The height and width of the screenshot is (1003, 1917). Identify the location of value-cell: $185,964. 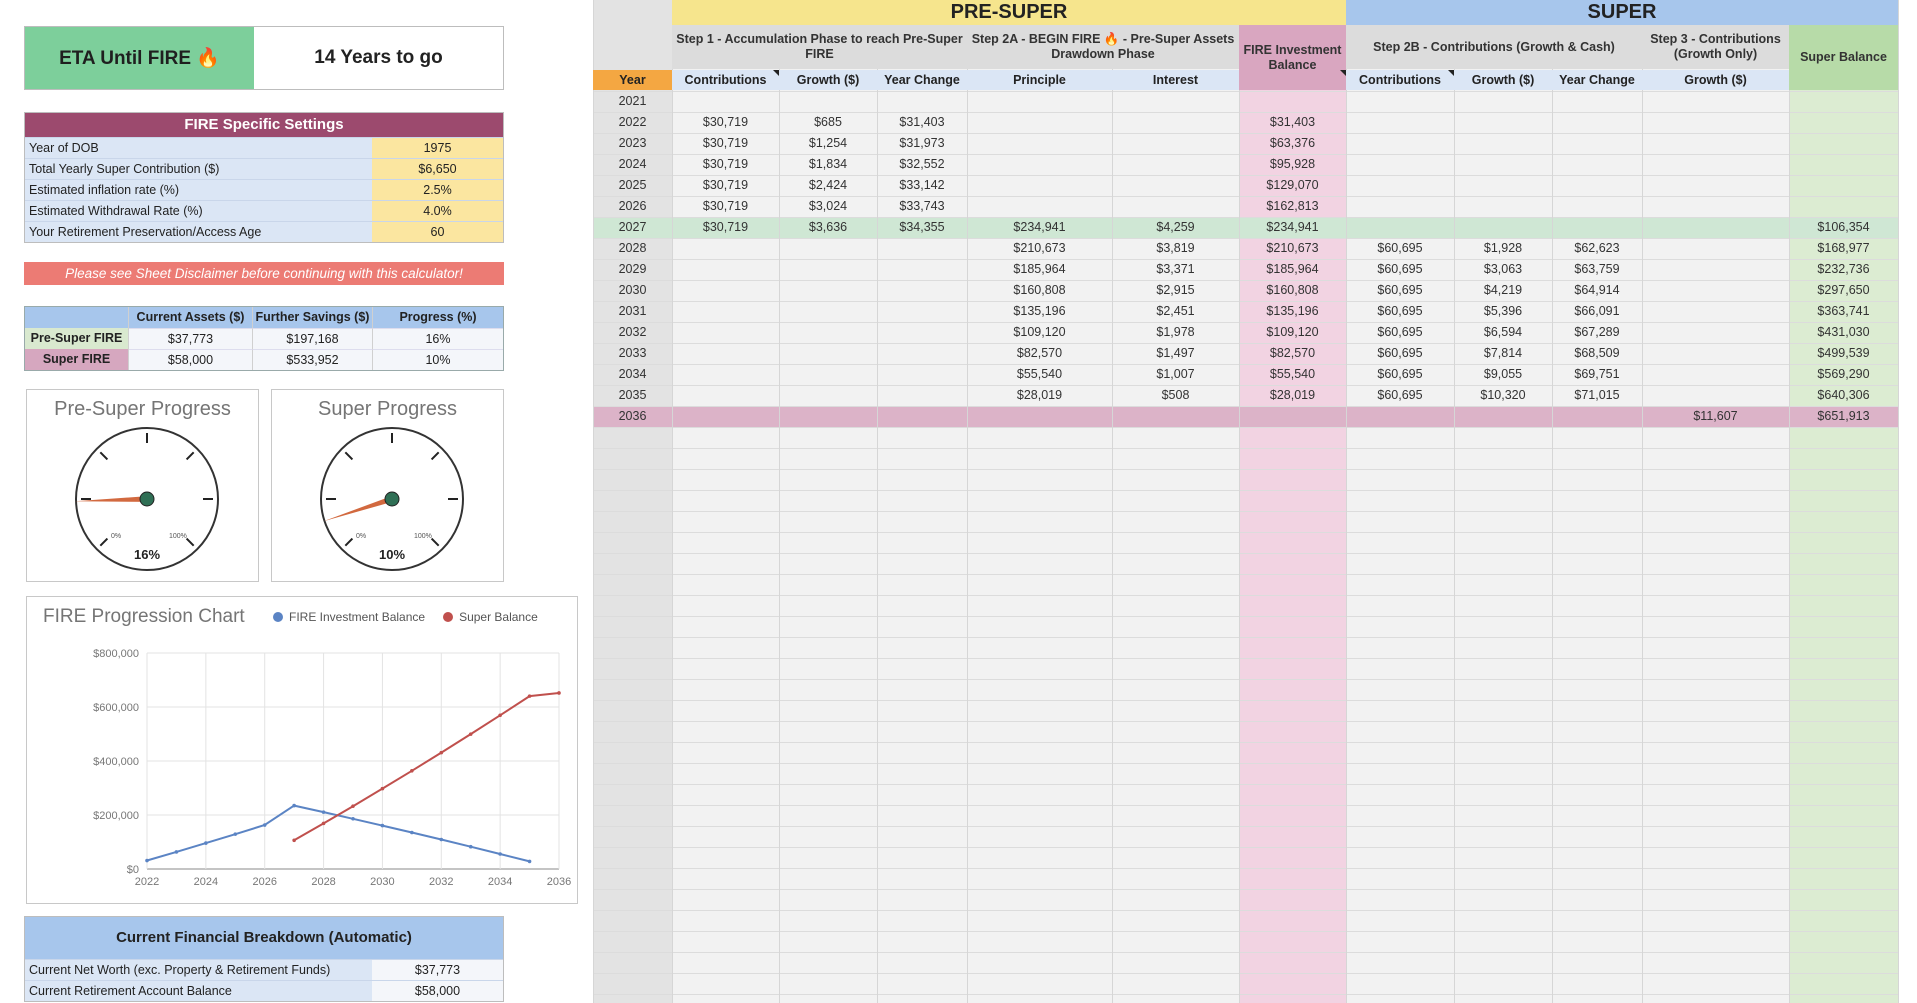
(1292, 269).